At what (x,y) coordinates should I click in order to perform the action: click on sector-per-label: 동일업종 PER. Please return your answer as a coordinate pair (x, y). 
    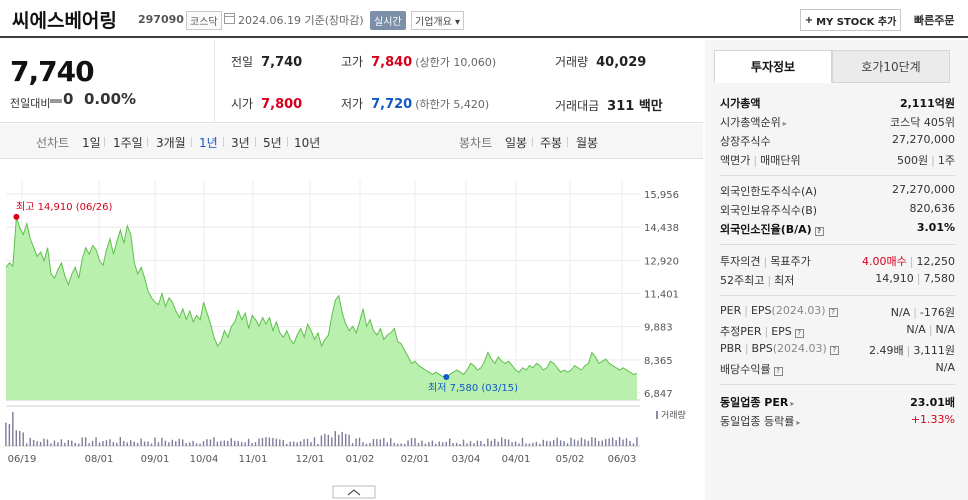
    Looking at the image, I should click on (754, 402).